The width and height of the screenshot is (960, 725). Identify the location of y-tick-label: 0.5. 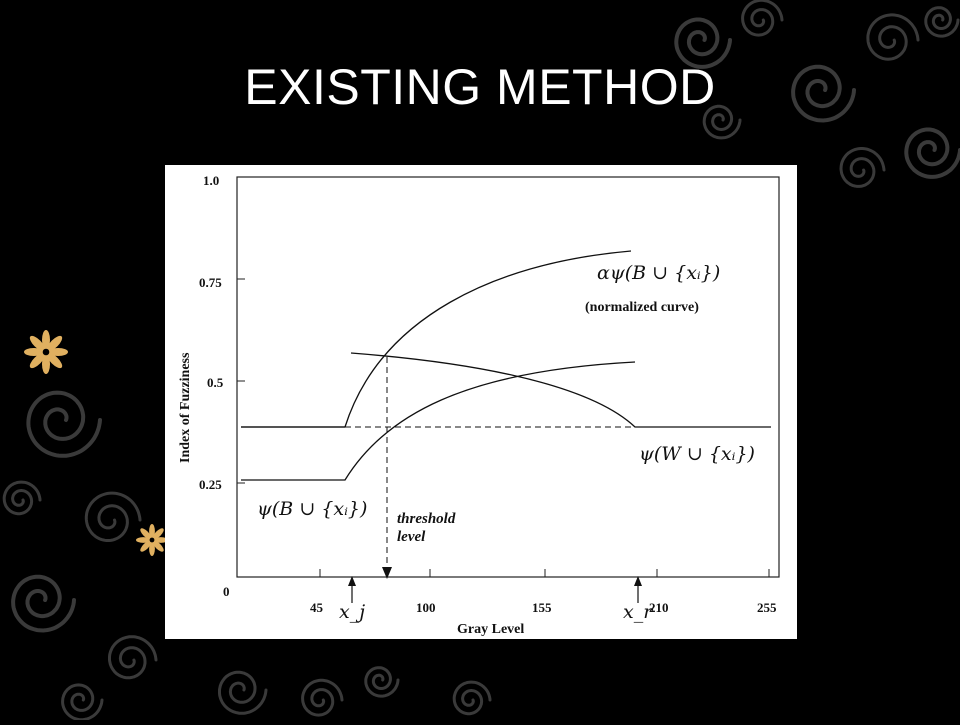
(215, 382).